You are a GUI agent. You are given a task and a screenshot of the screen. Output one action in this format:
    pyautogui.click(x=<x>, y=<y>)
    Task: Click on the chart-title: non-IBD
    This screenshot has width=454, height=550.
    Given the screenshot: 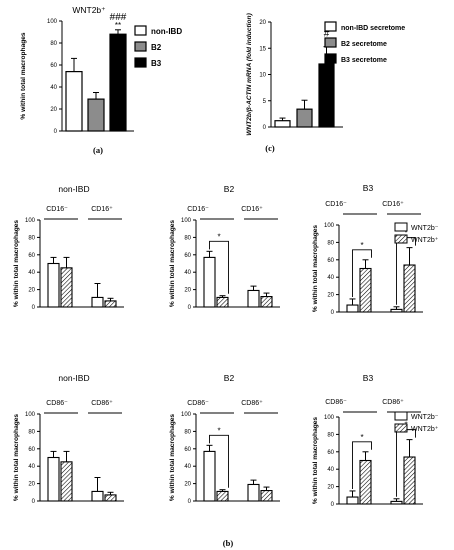 What is the action you would take?
    pyautogui.click(x=73, y=378)
    